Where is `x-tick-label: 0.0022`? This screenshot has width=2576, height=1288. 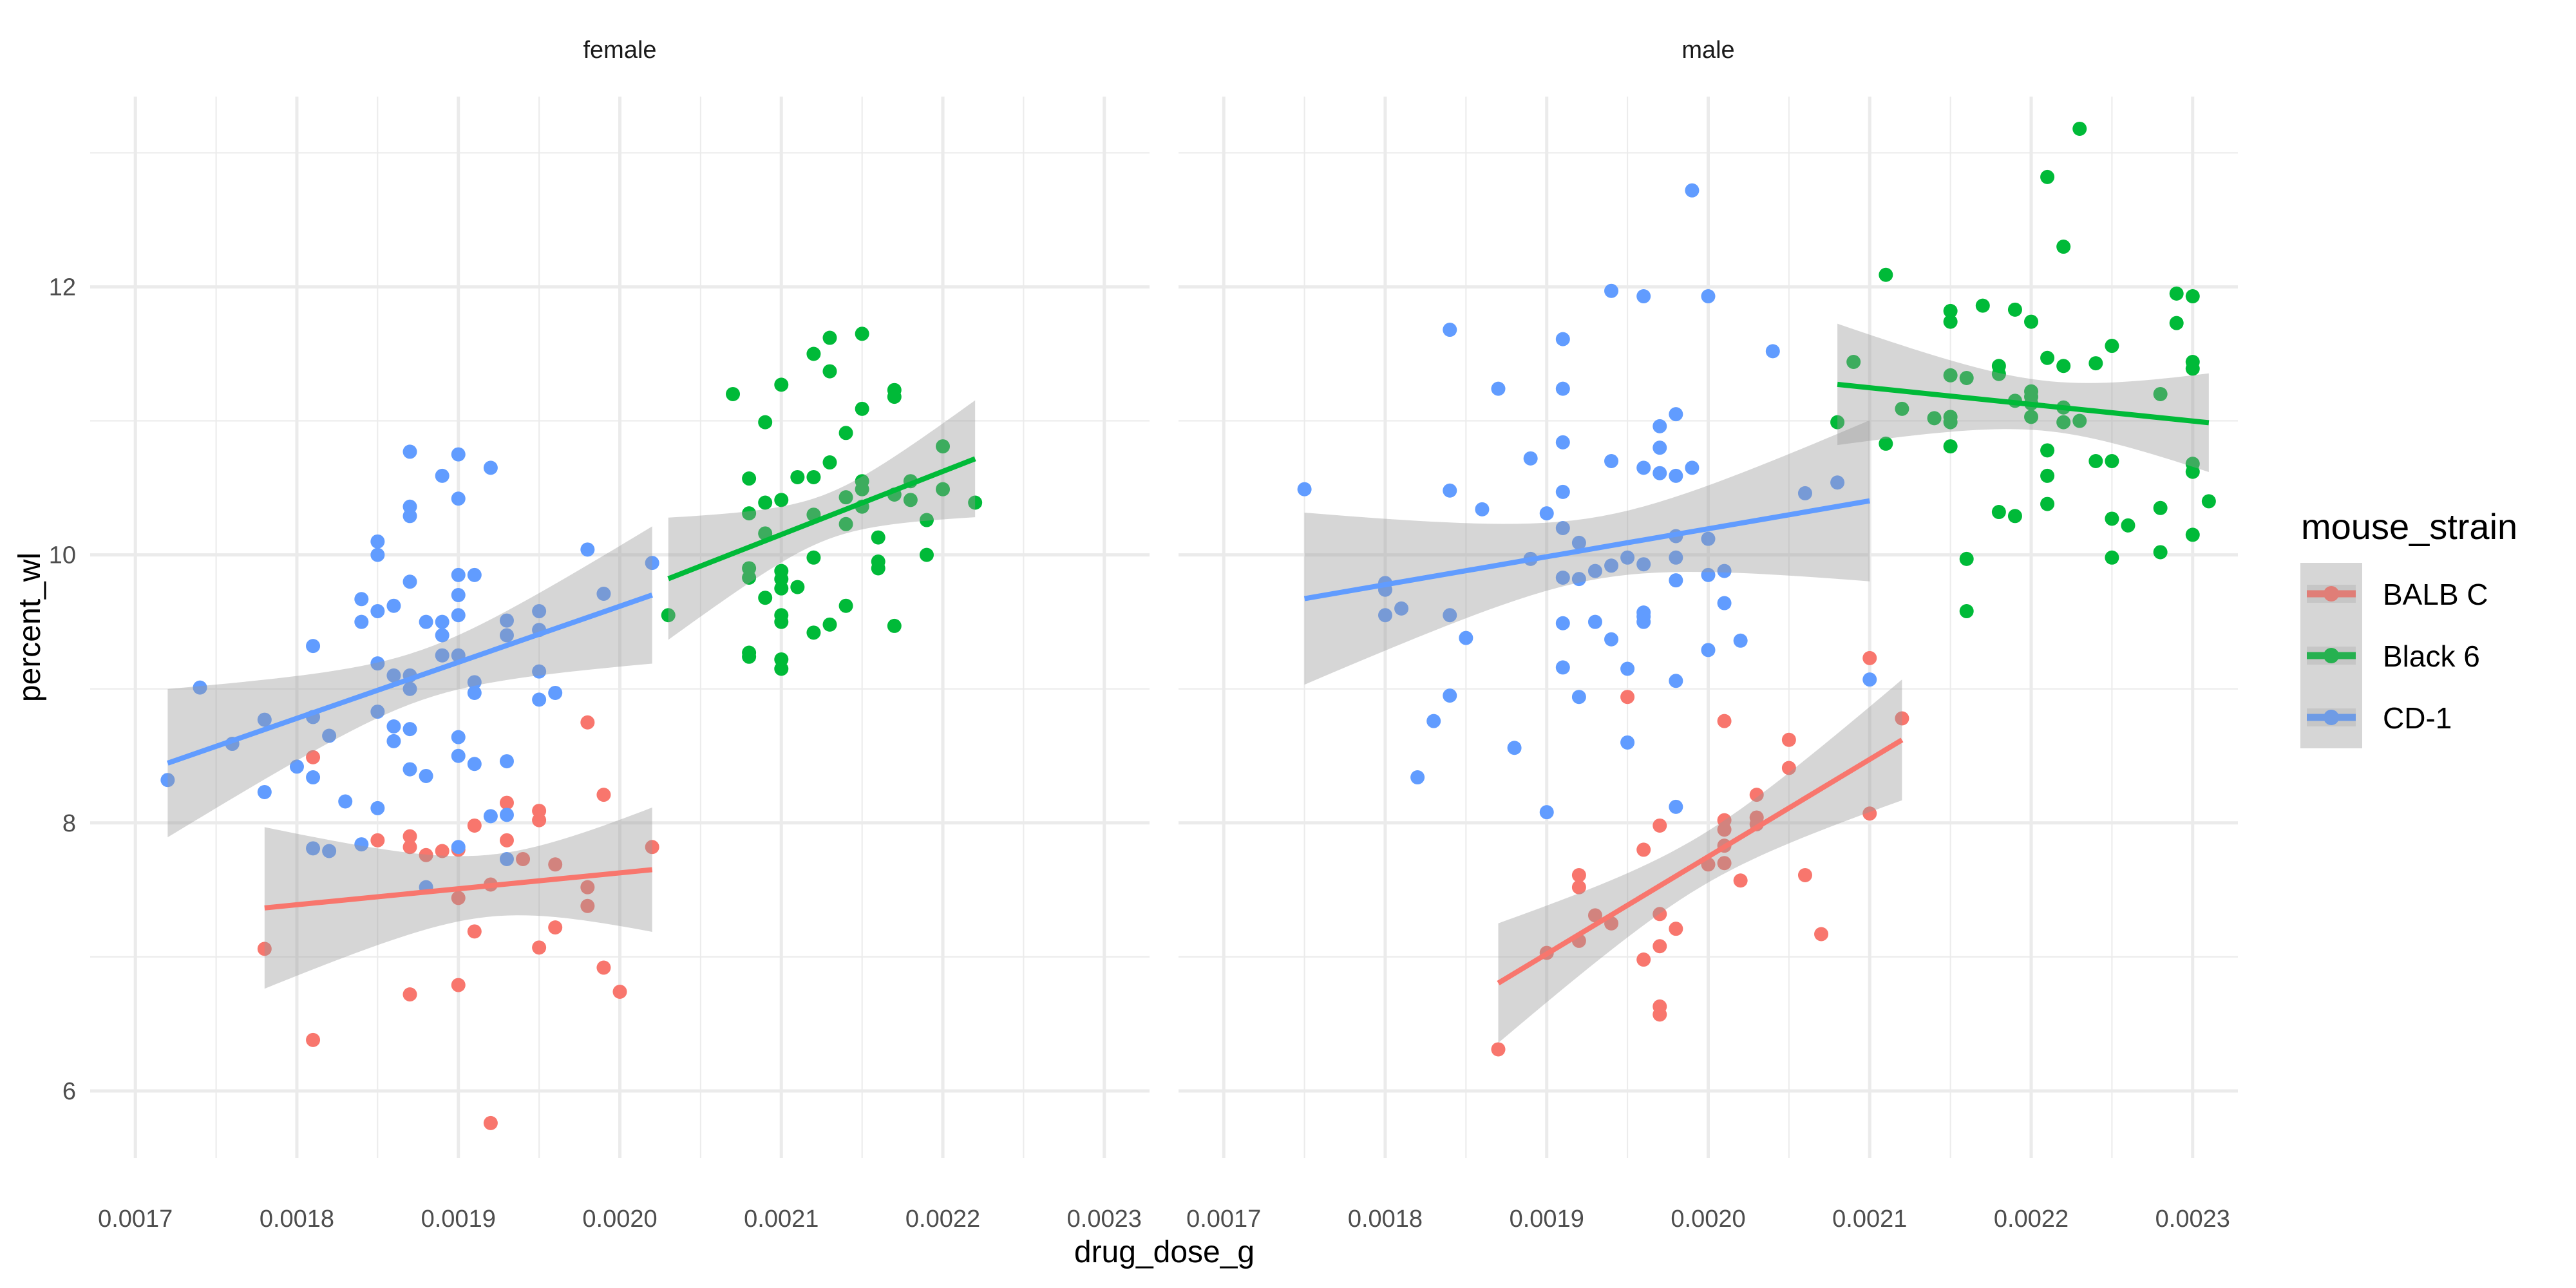
x-tick-label: 0.0022 is located at coordinates (943, 1220).